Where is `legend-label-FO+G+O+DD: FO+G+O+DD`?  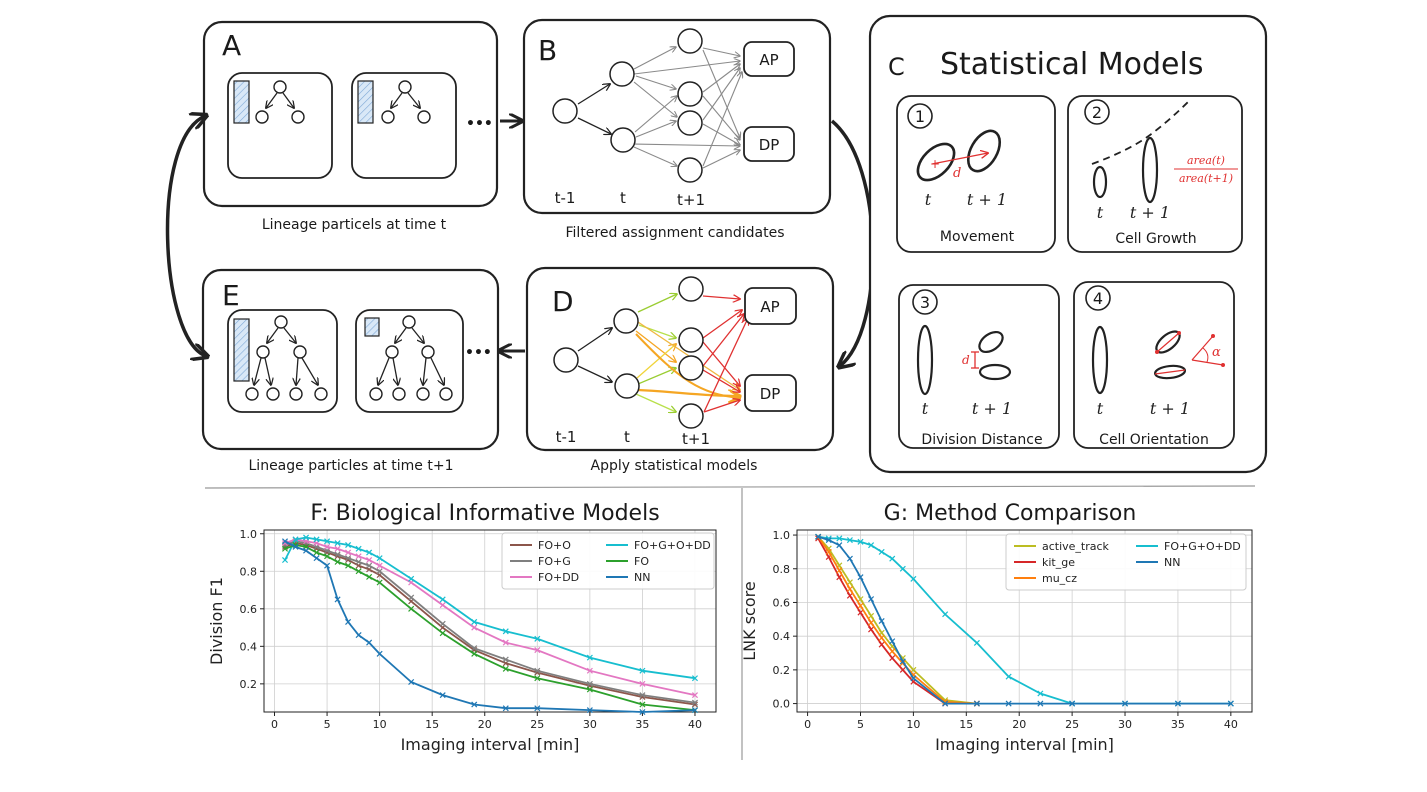
legend-label-FO+G+O+DD: FO+G+O+DD is located at coordinates (672, 545).